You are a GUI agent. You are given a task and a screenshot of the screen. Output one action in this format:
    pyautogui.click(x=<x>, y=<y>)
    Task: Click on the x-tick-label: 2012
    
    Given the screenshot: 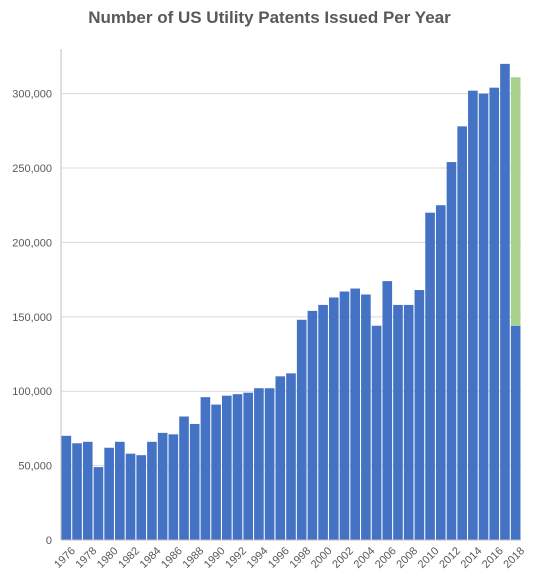 What is the action you would take?
    pyautogui.click(x=450, y=558)
    